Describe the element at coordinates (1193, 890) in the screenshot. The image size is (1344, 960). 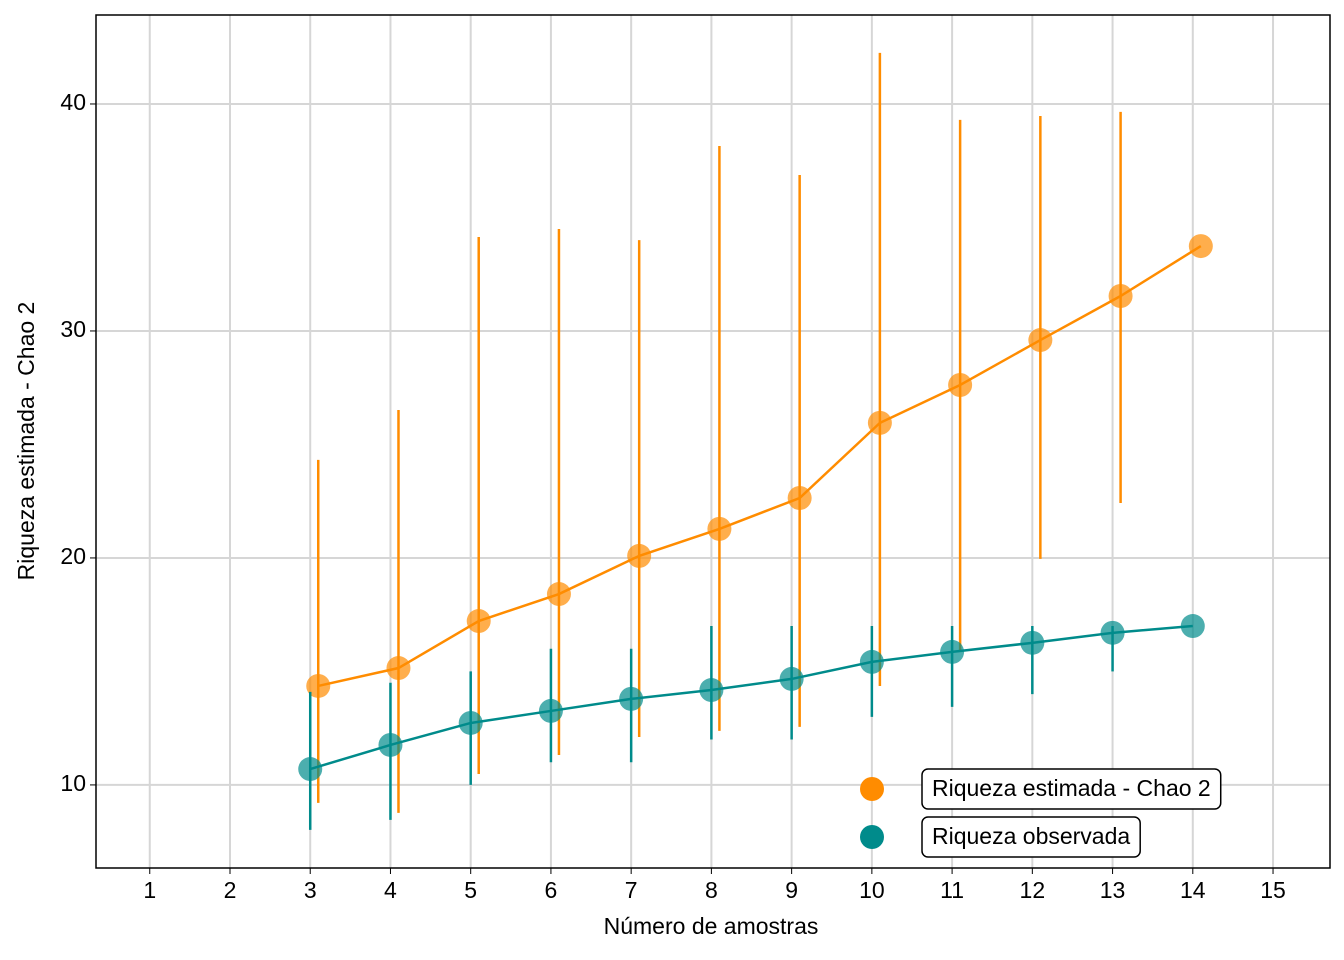
I see `x-tick-label: 14` at that location.